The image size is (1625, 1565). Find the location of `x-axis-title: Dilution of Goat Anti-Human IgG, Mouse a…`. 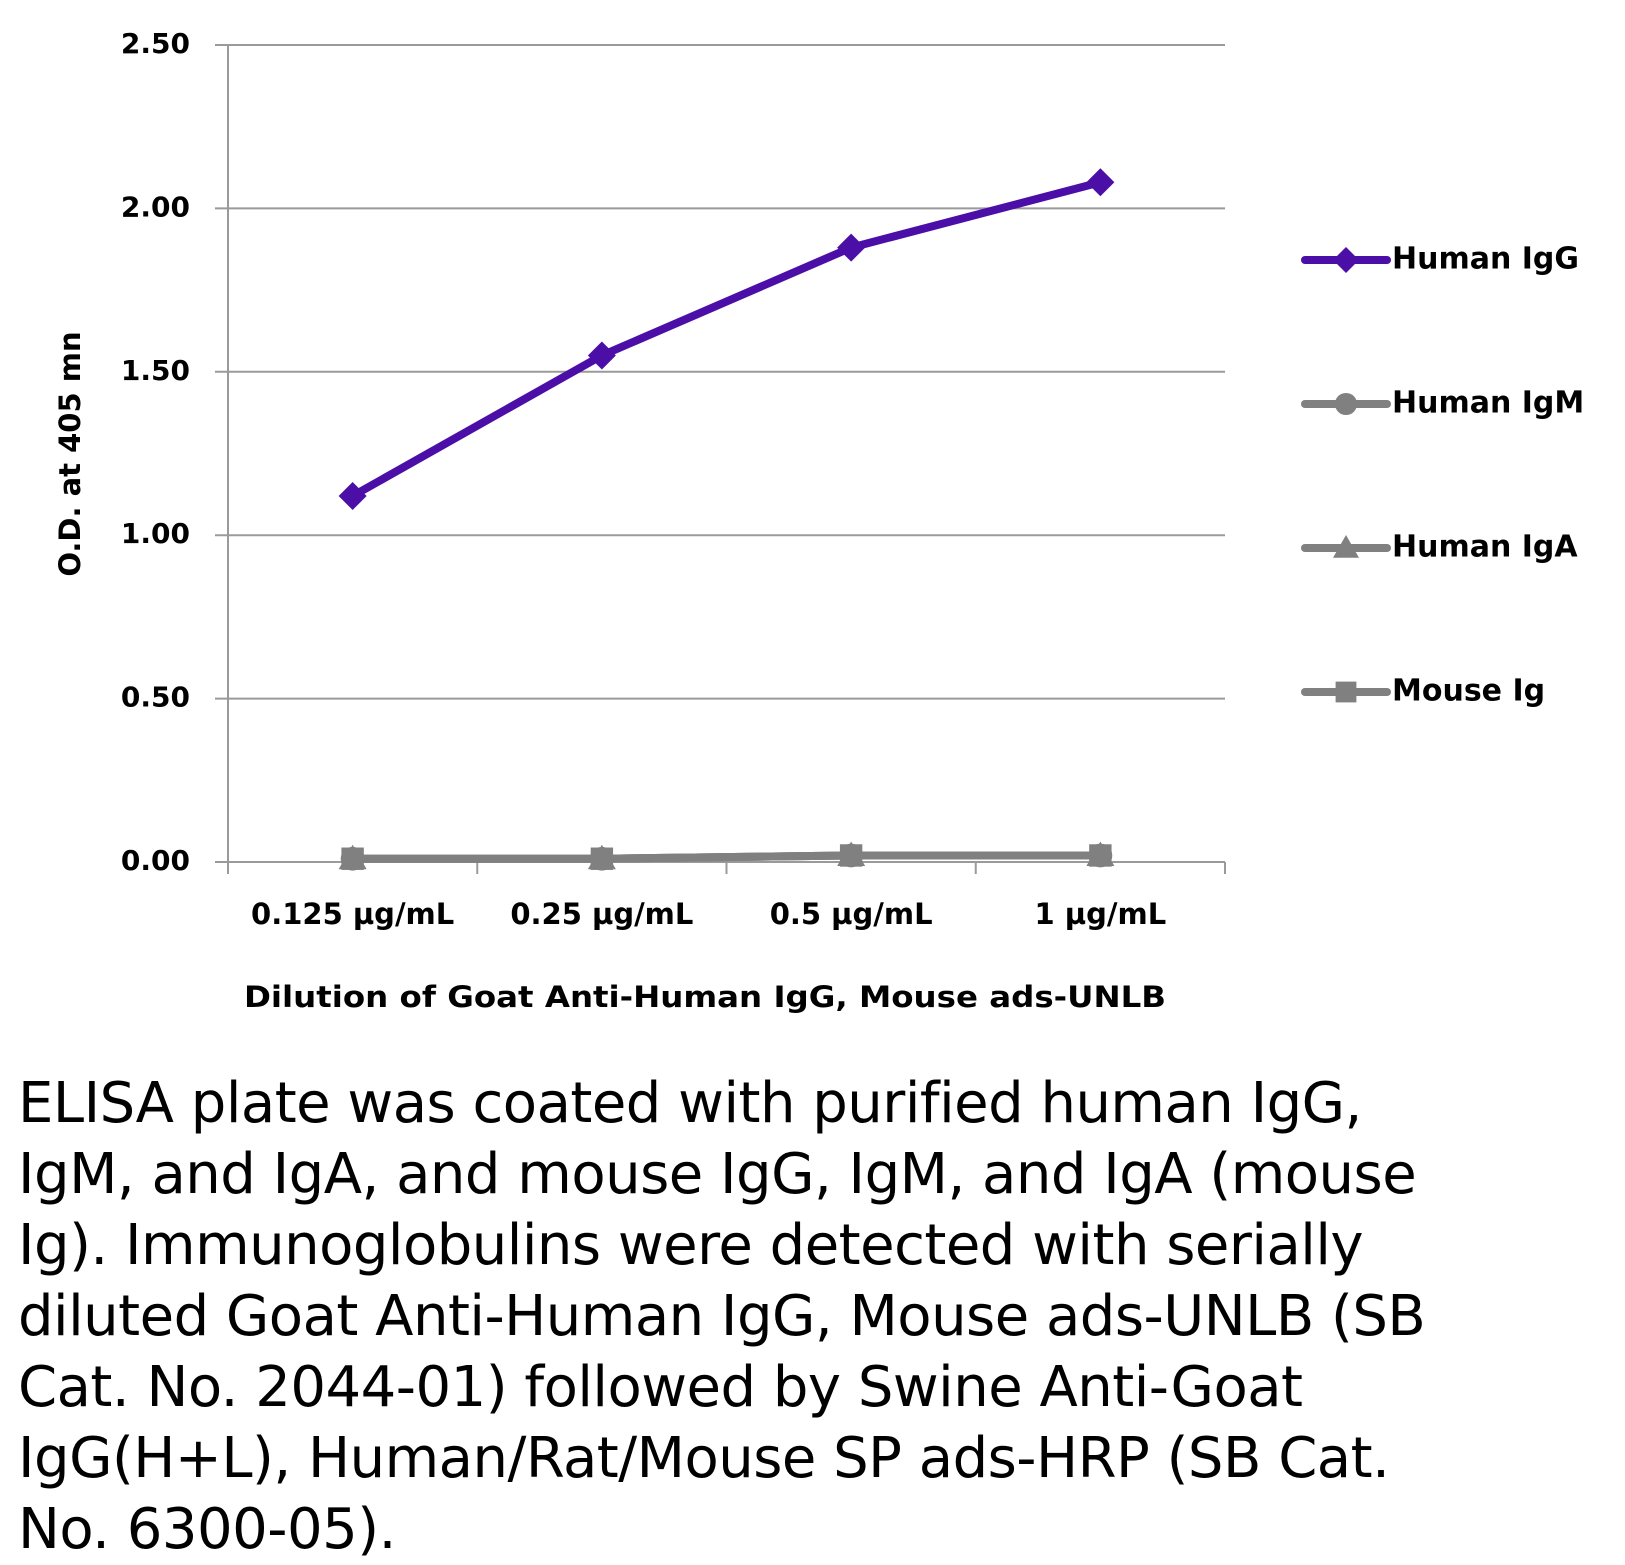

x-axis-title: Dilution of Goat Anti-Human IgG, Mouse a… is located at coordinates (705, 997).